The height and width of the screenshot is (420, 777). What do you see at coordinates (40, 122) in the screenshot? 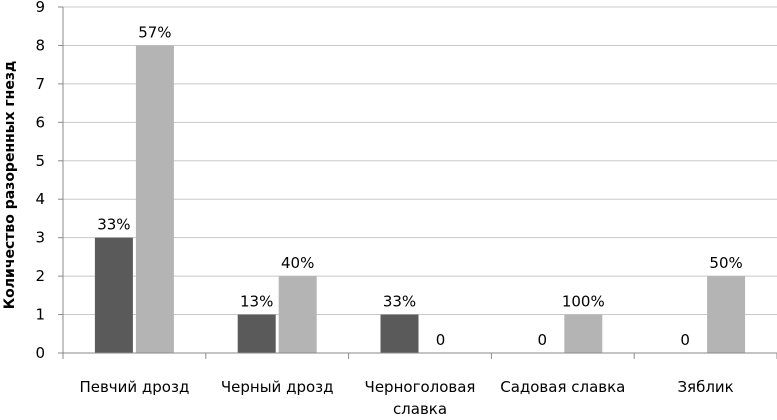
I see `y-tick-label: 6` at bounding box center [40, 122].